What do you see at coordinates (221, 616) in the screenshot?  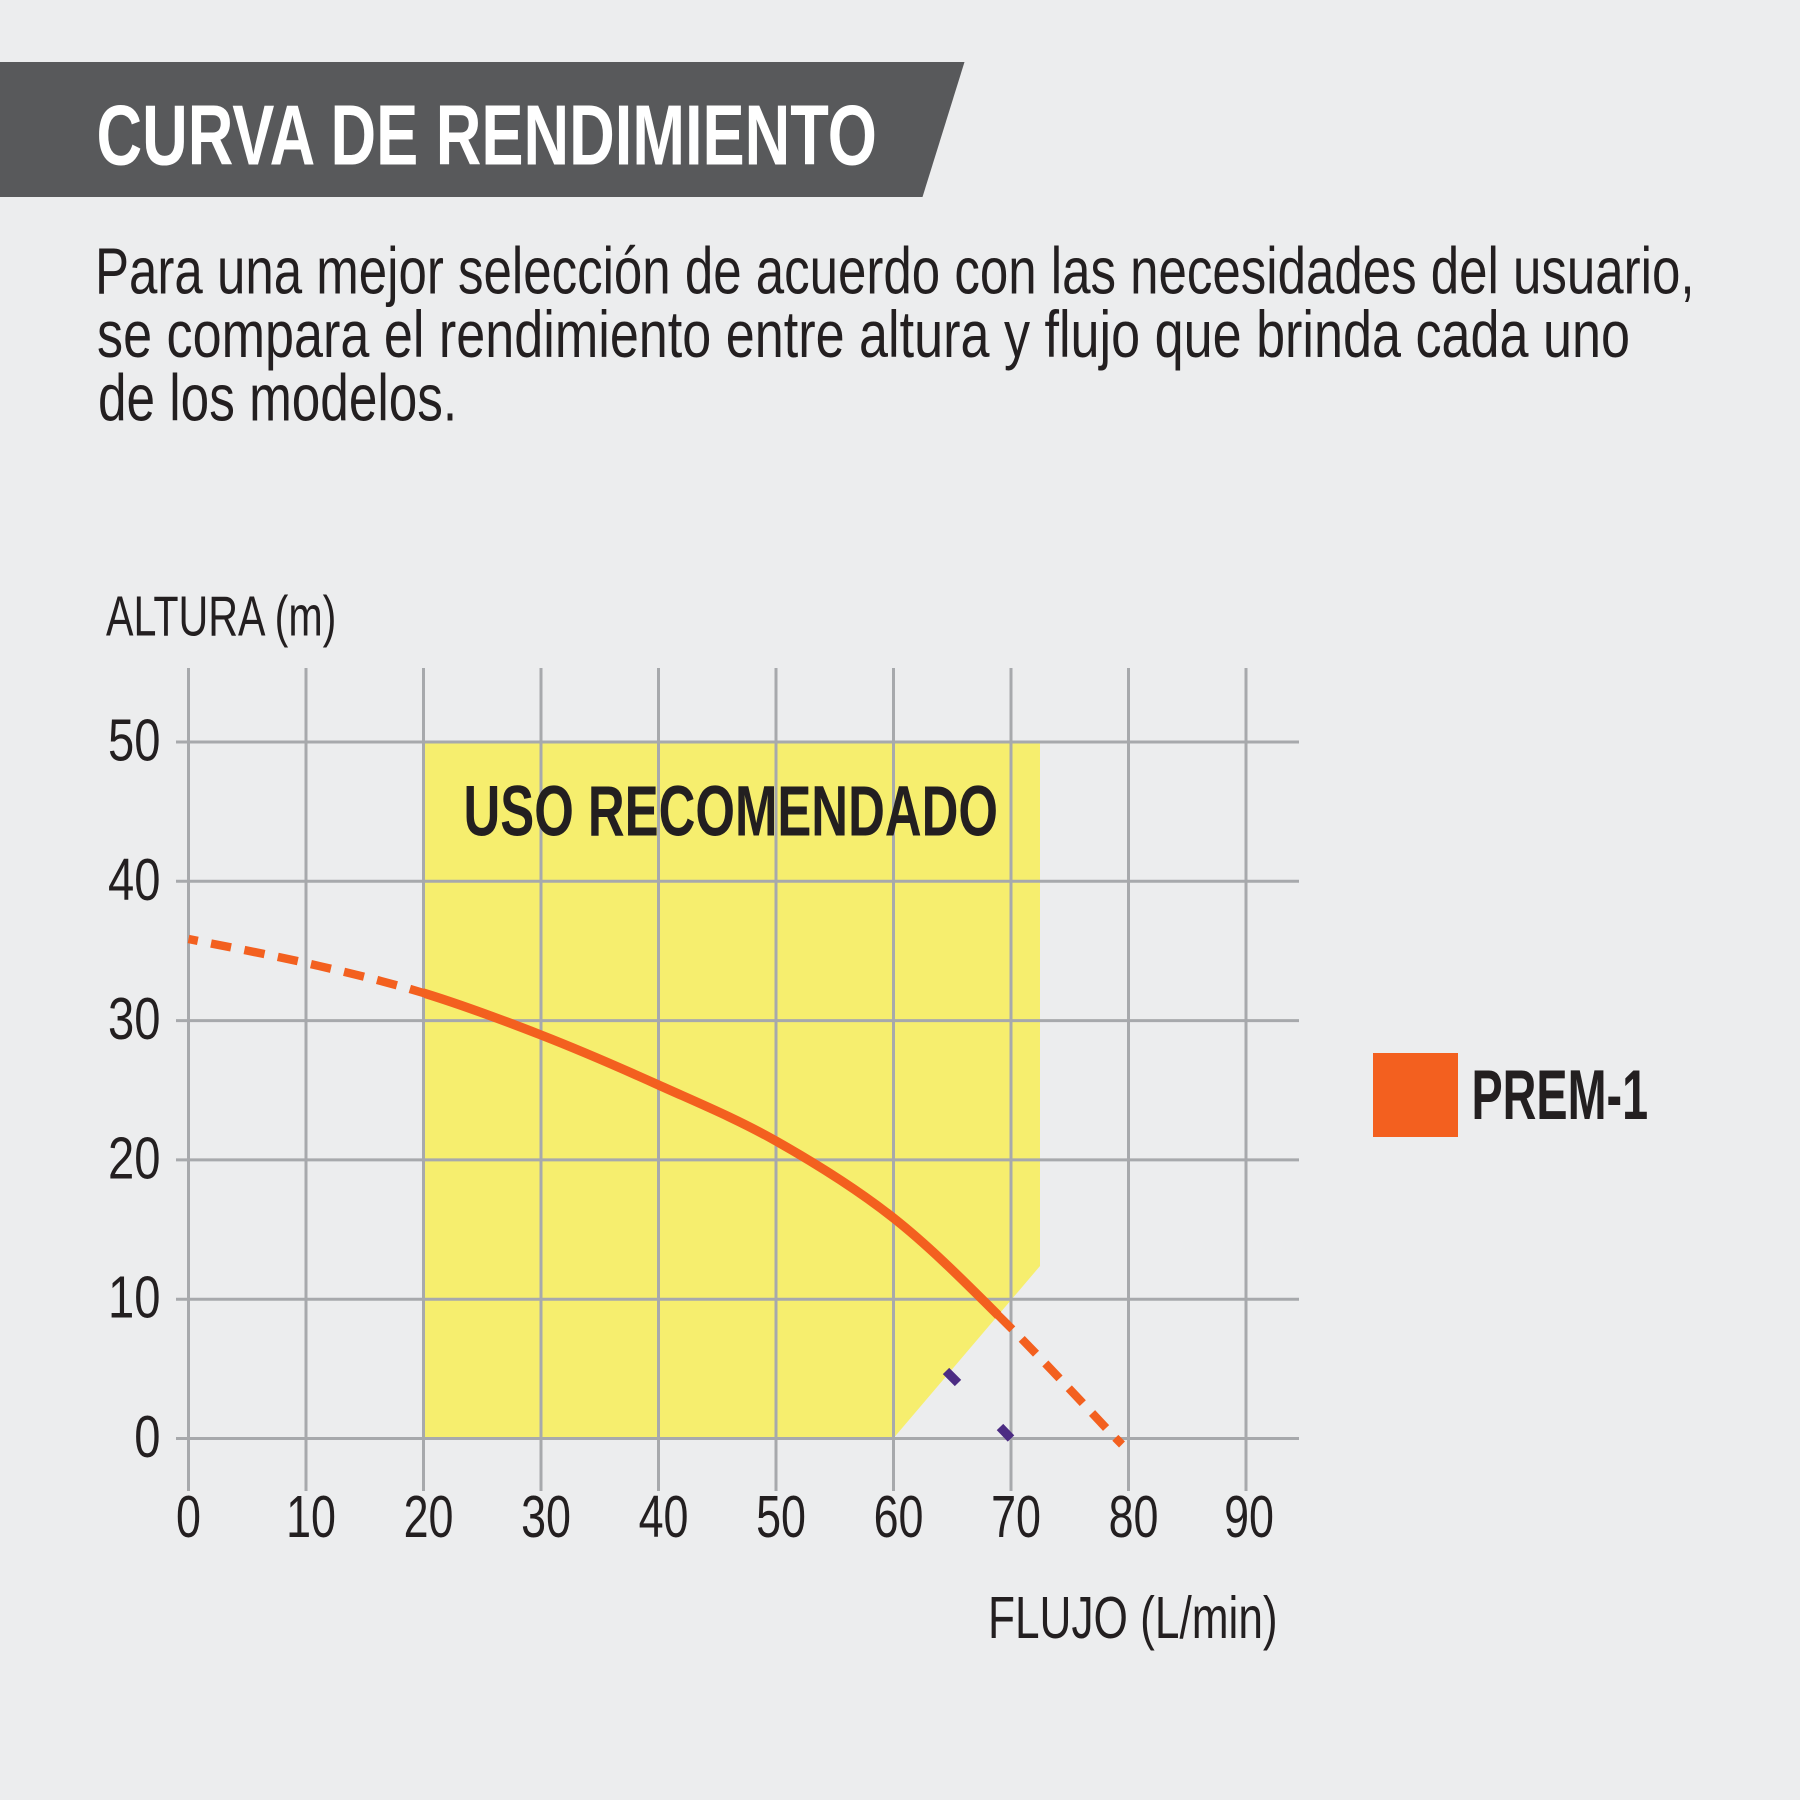 I see `svg-text: ALTURA (m)` at bounding box center [221, 616].